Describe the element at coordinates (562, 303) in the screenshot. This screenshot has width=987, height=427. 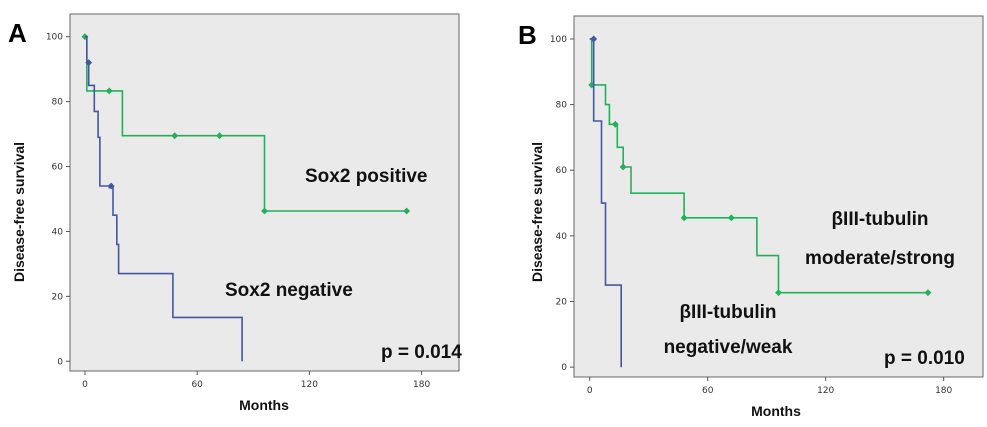
I see `y-tick-label-b: 20` at that location.